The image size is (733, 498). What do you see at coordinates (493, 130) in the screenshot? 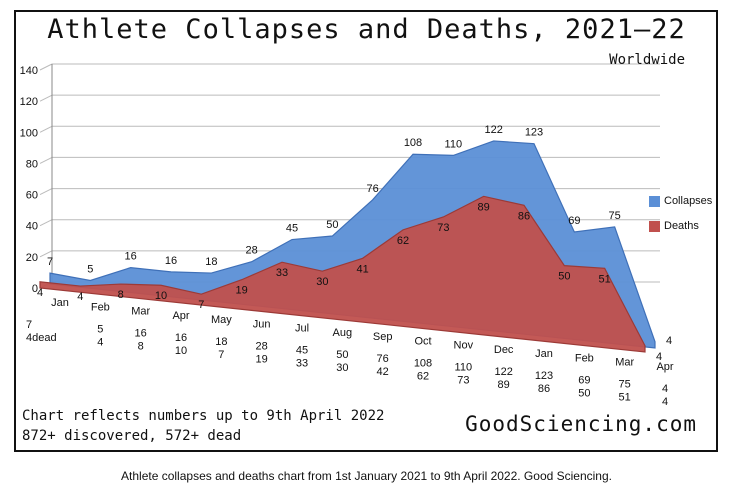
I see `data-label-collapses: 122` at bounding box center [493, 130].